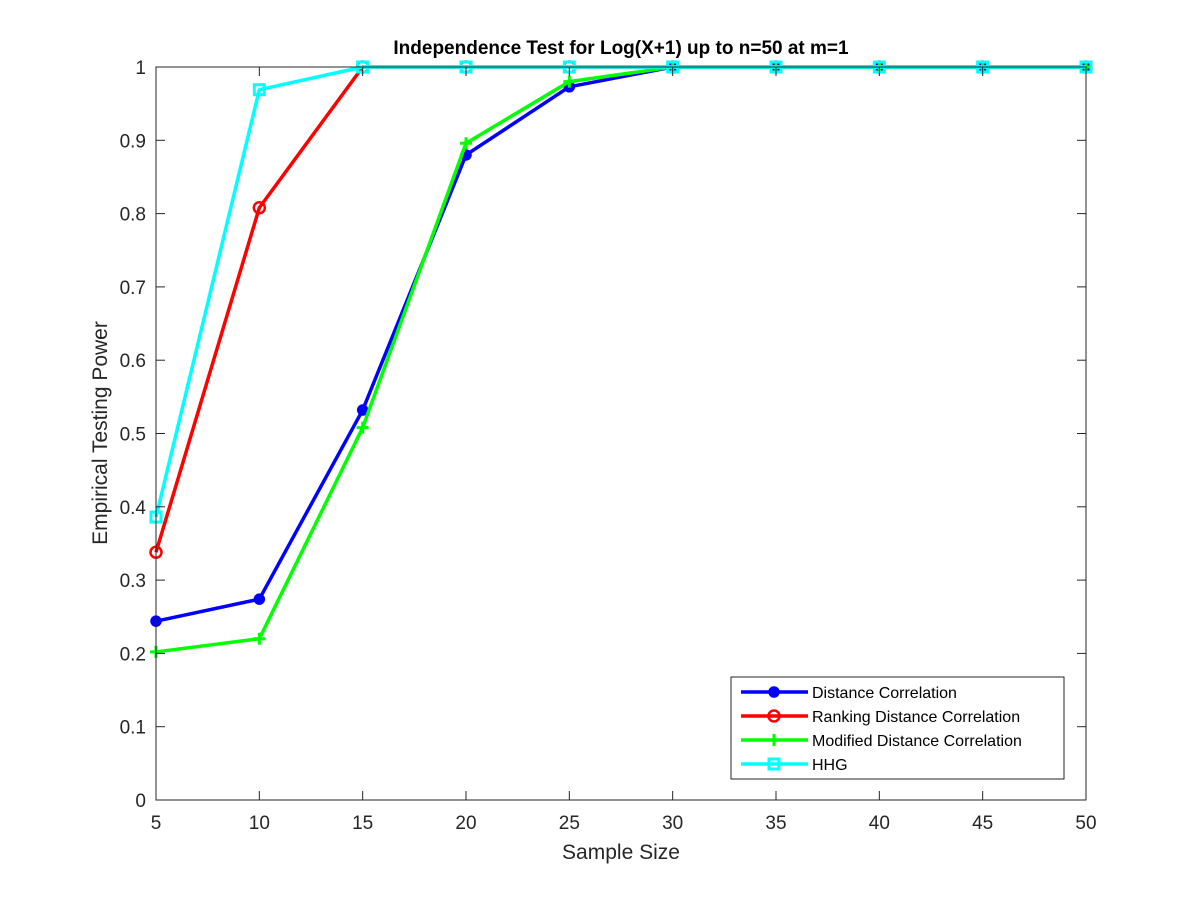 The image size is (1200, 900). What do you see at coordinates (917, 741) in the screenshot?
I see `legend-label: Modified Distance Correlation` at bounding box center [917, 741].